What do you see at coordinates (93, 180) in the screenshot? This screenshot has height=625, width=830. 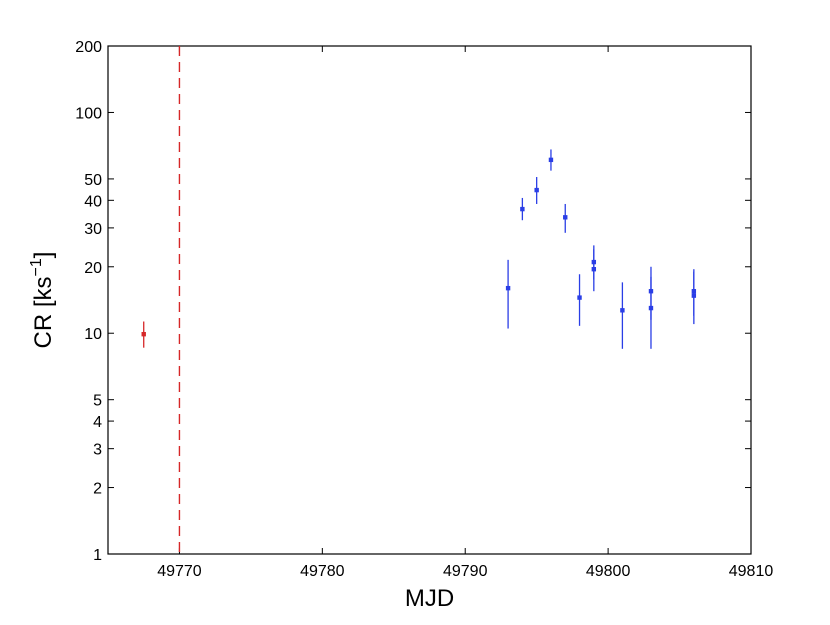 I see `y-tick-label: 50` at bounding box center [93, 180].